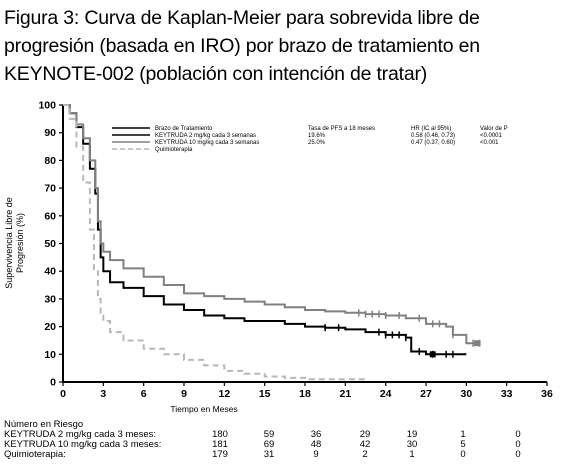 The image size is (561, 467). I want to click on y-tick-label: 30, so click(50, 299).